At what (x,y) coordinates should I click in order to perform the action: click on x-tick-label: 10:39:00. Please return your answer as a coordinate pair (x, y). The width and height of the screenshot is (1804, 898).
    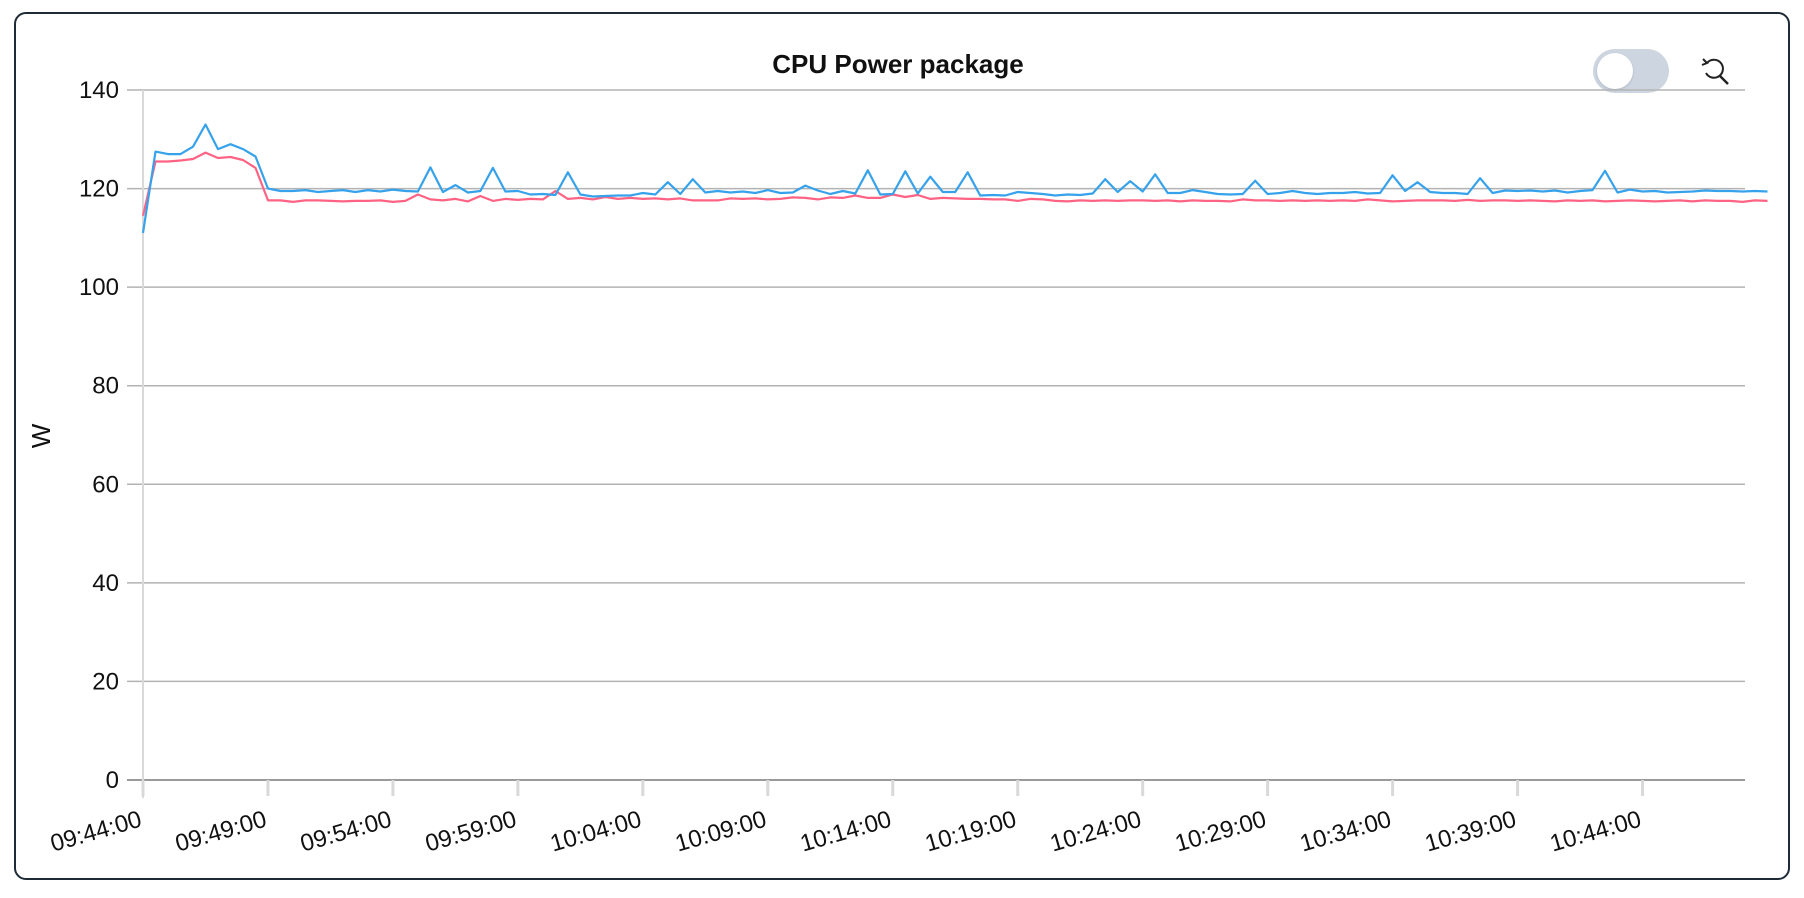
    Looking at the image, I should click on (1470, 832).